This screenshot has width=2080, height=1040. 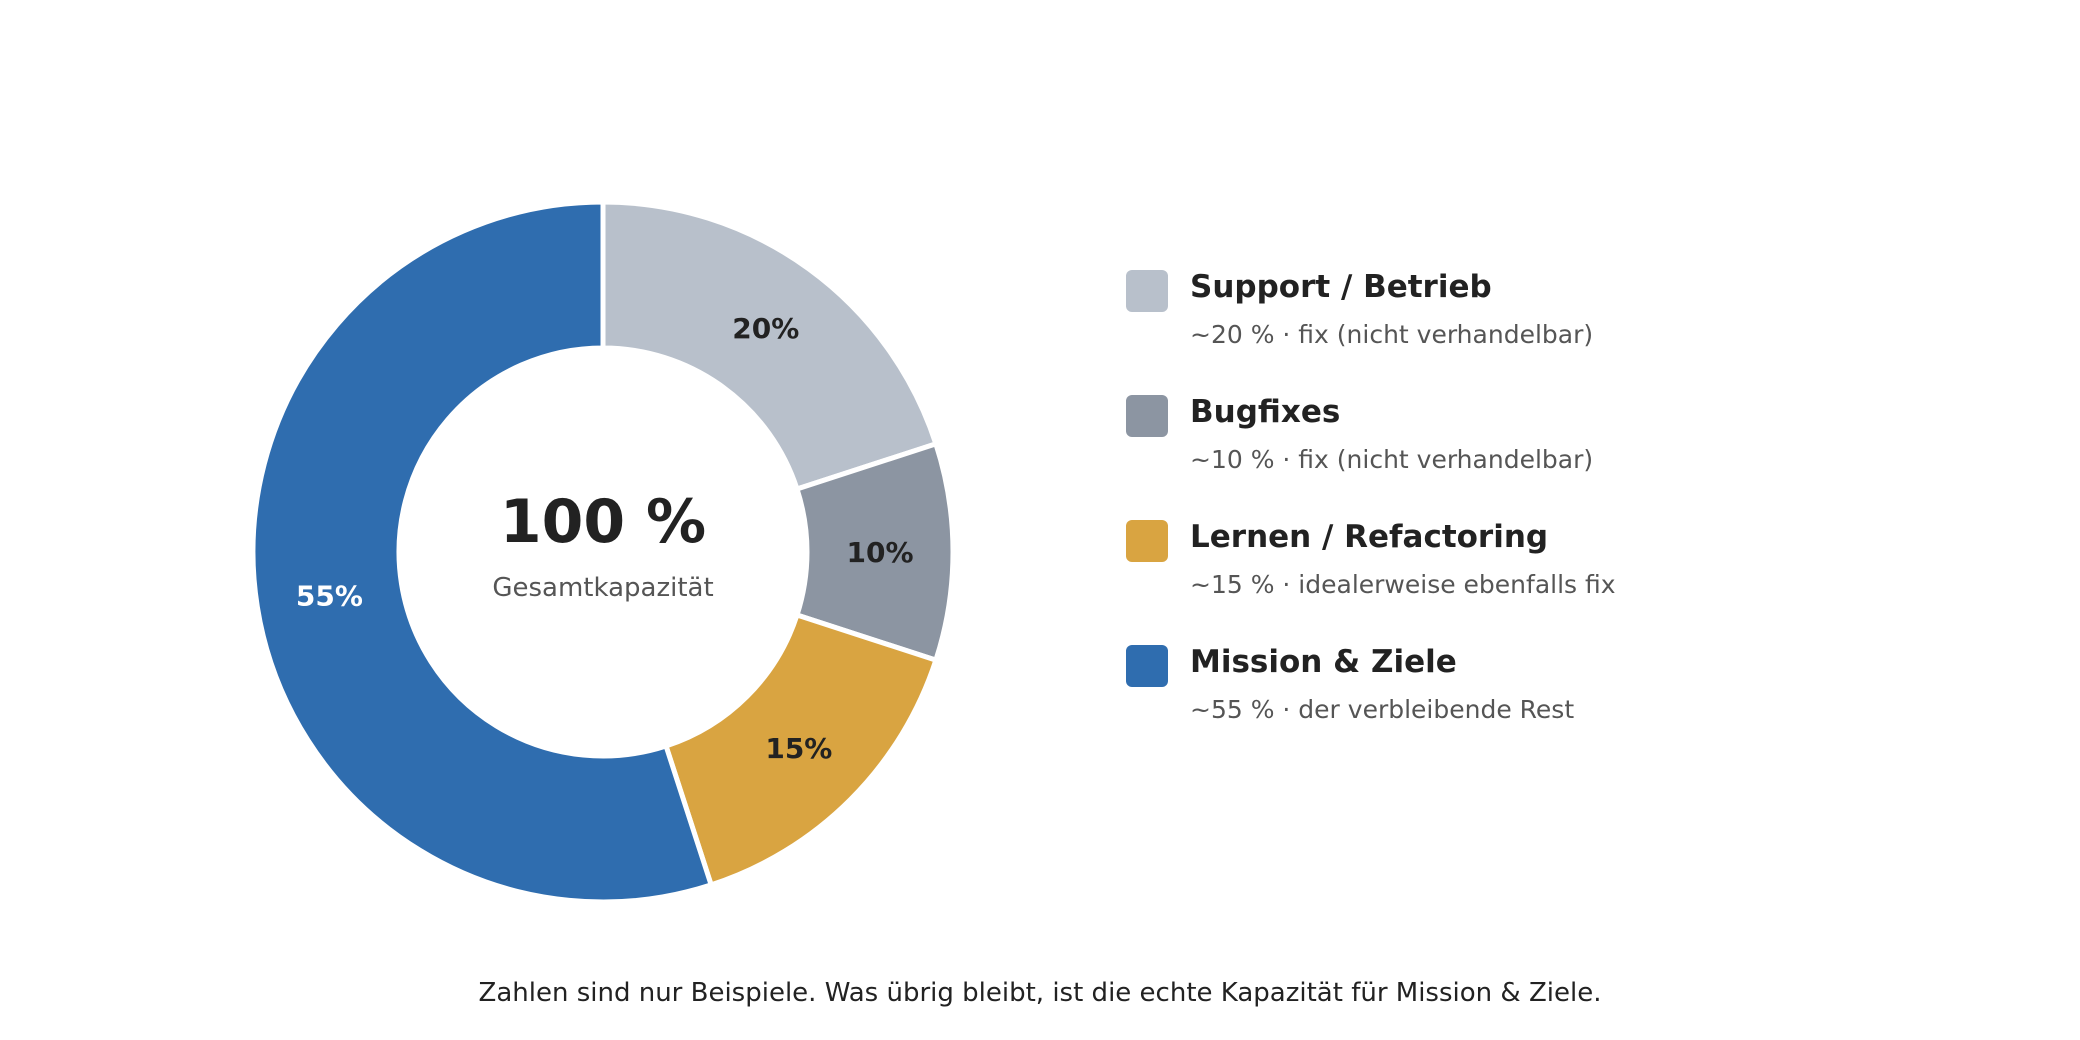 What do you see at coordinates (1147, 416) in the screenshot?
I see `legend-swatch-bugfixes` at bounding box center [1147, 416].